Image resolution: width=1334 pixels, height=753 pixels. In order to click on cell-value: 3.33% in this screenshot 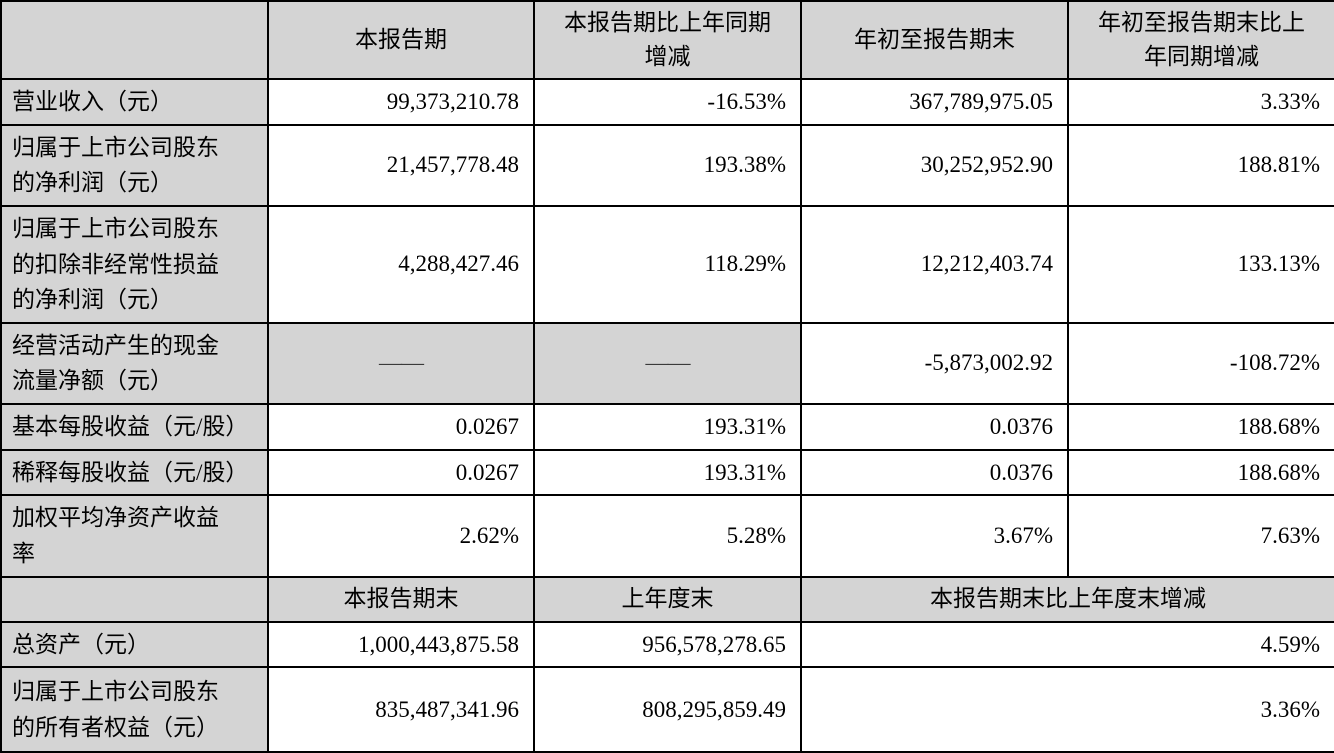, I will do `click(1200, 102)`.